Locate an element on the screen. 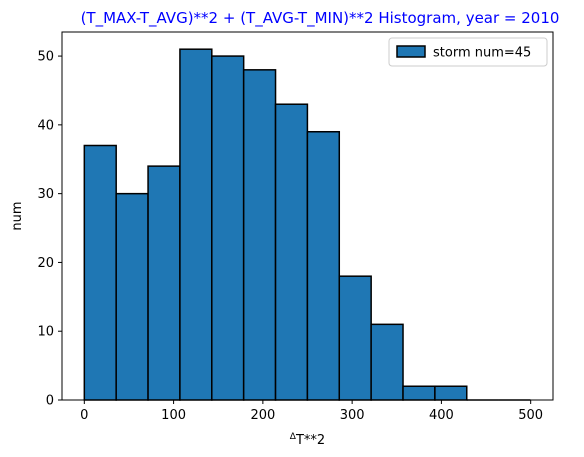  legend: storm num=45 is located at coordinates (468, 52).